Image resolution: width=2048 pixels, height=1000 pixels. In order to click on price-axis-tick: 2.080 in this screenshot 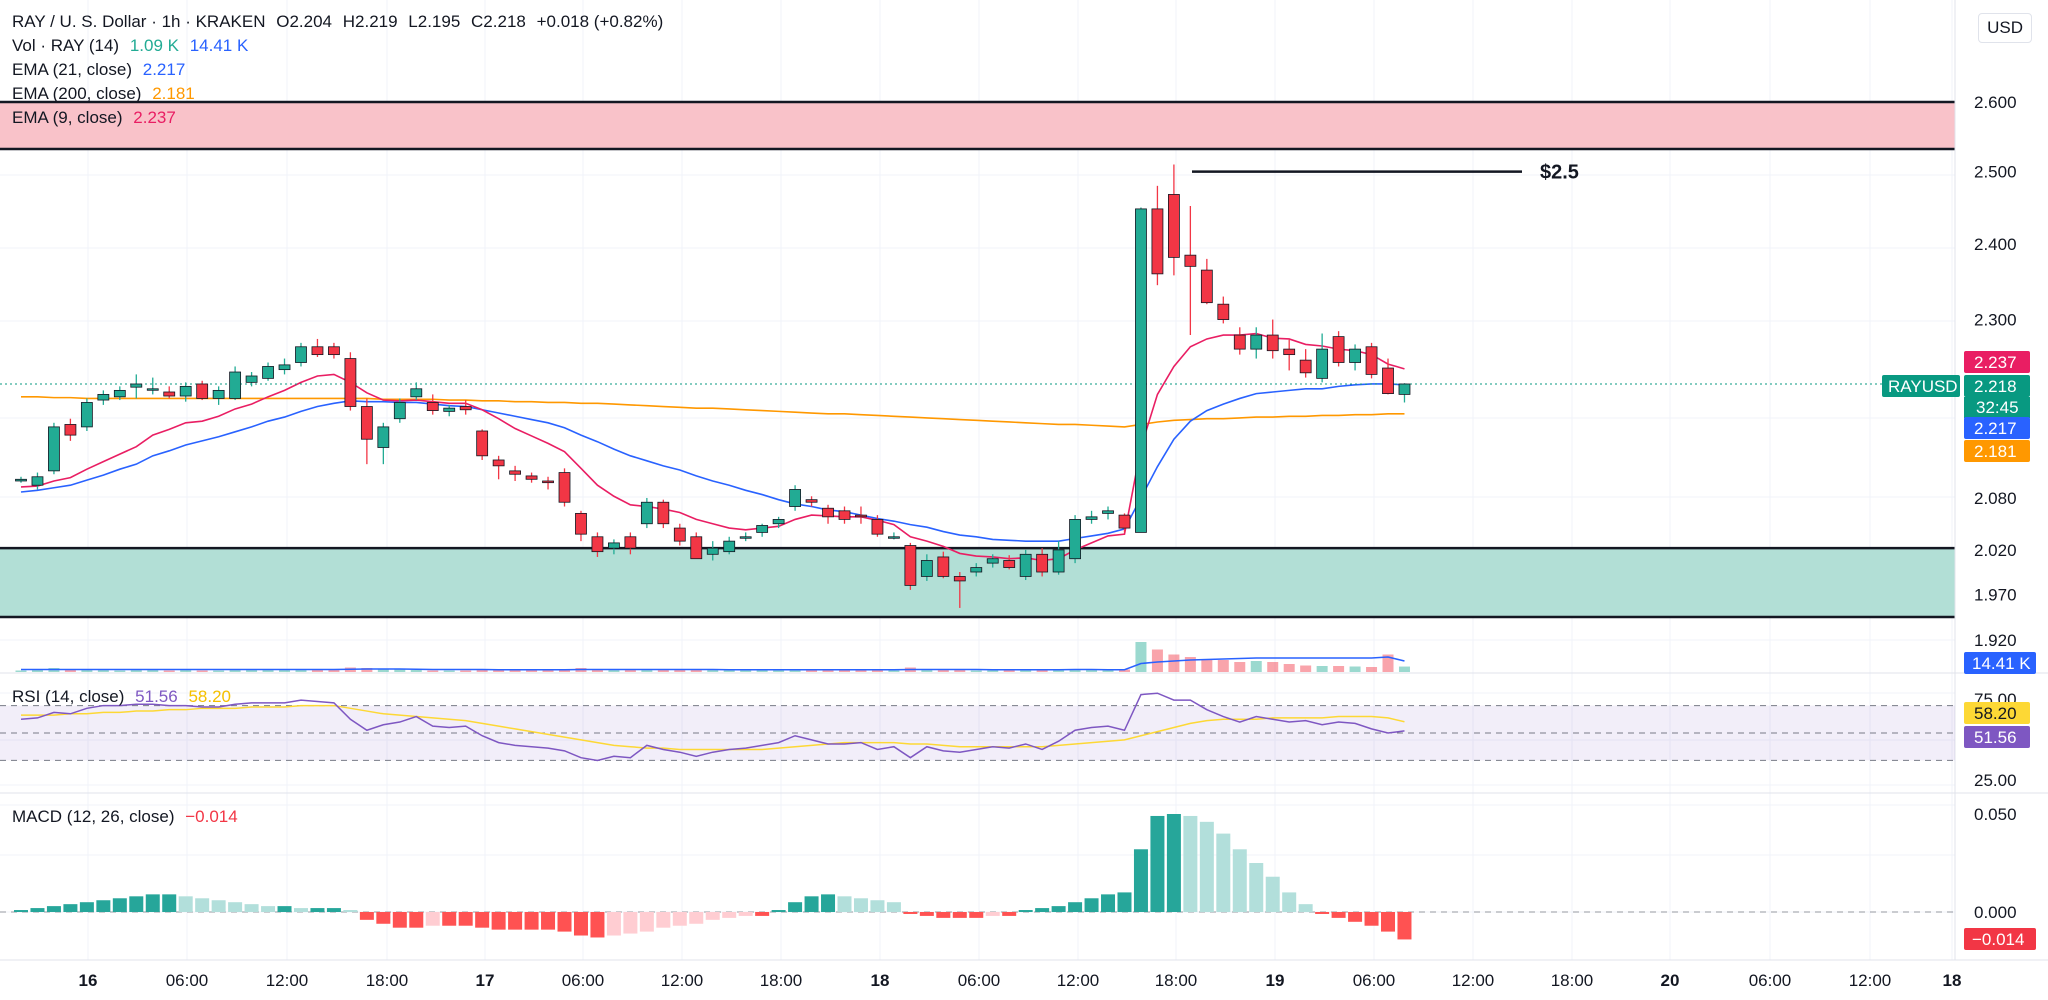, I will do `click(1995, 498)`.